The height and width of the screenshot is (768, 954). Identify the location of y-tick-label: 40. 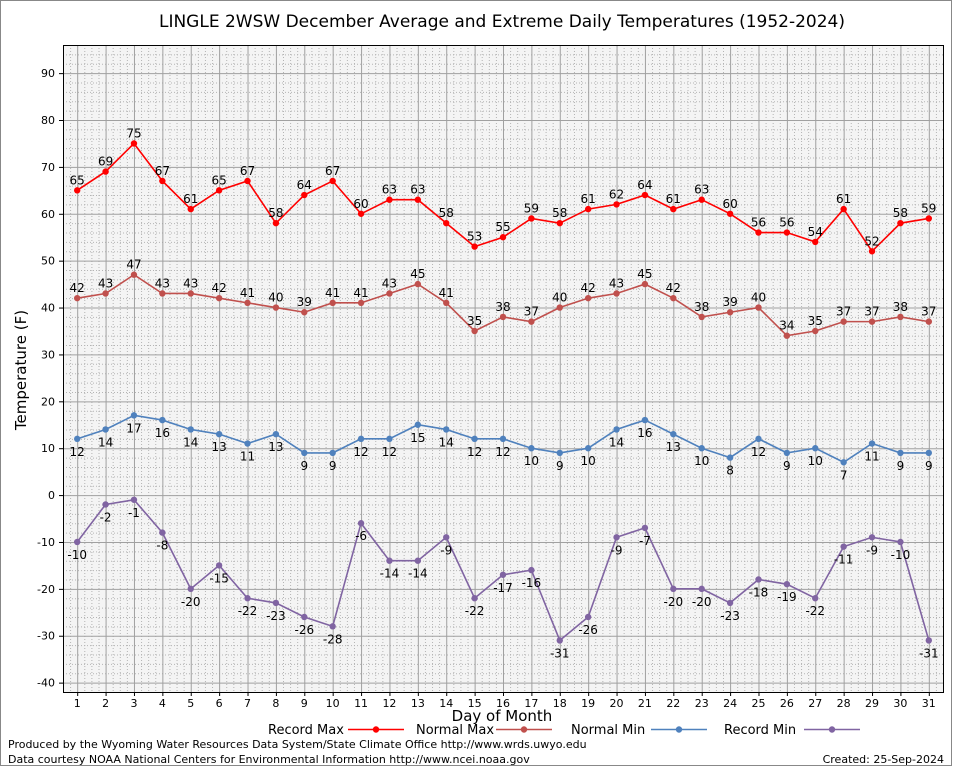
(48, 308).